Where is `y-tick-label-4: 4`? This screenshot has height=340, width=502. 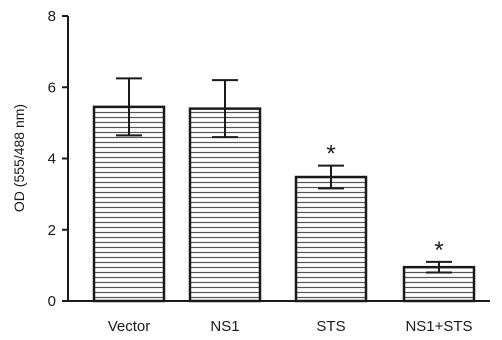 y-tick-label-4: 4 is located at coordinates (52, 159).